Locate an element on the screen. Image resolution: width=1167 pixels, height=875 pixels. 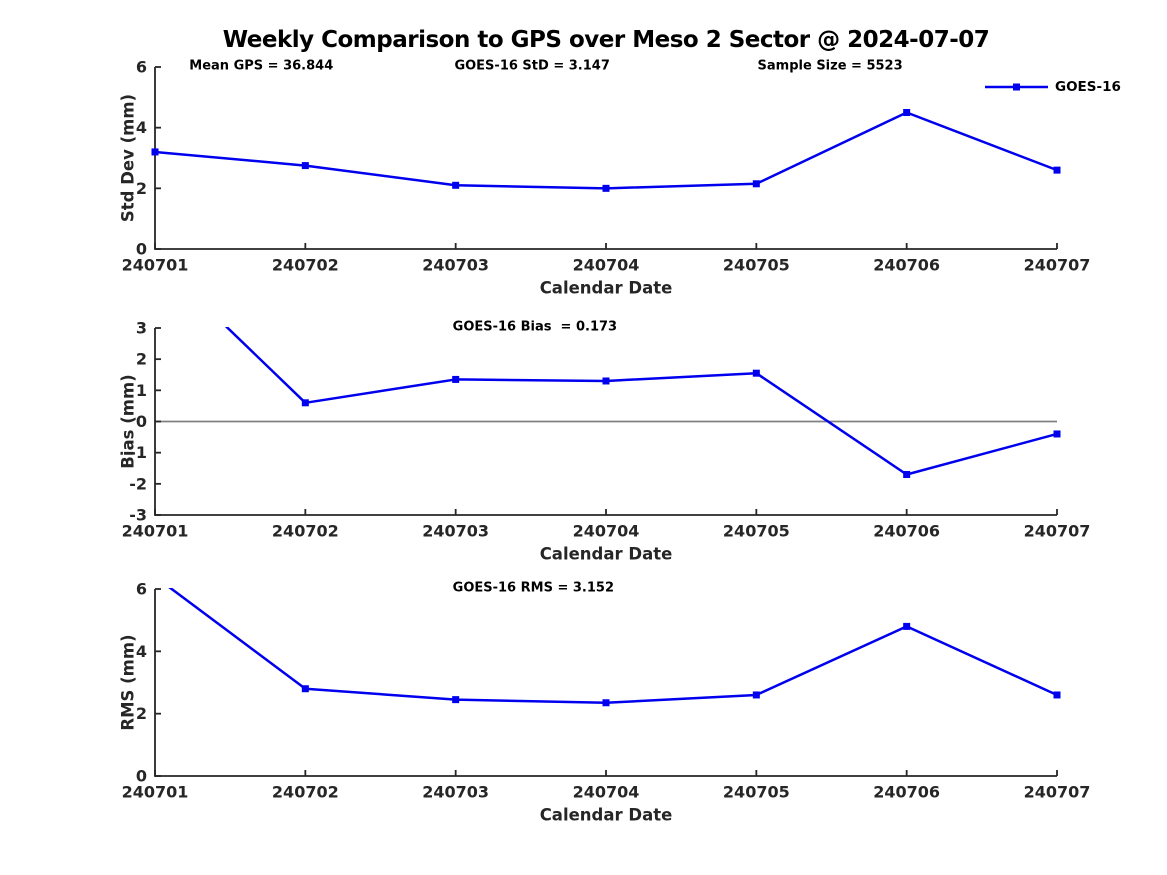
series-line is located at coordinates (606, 150).